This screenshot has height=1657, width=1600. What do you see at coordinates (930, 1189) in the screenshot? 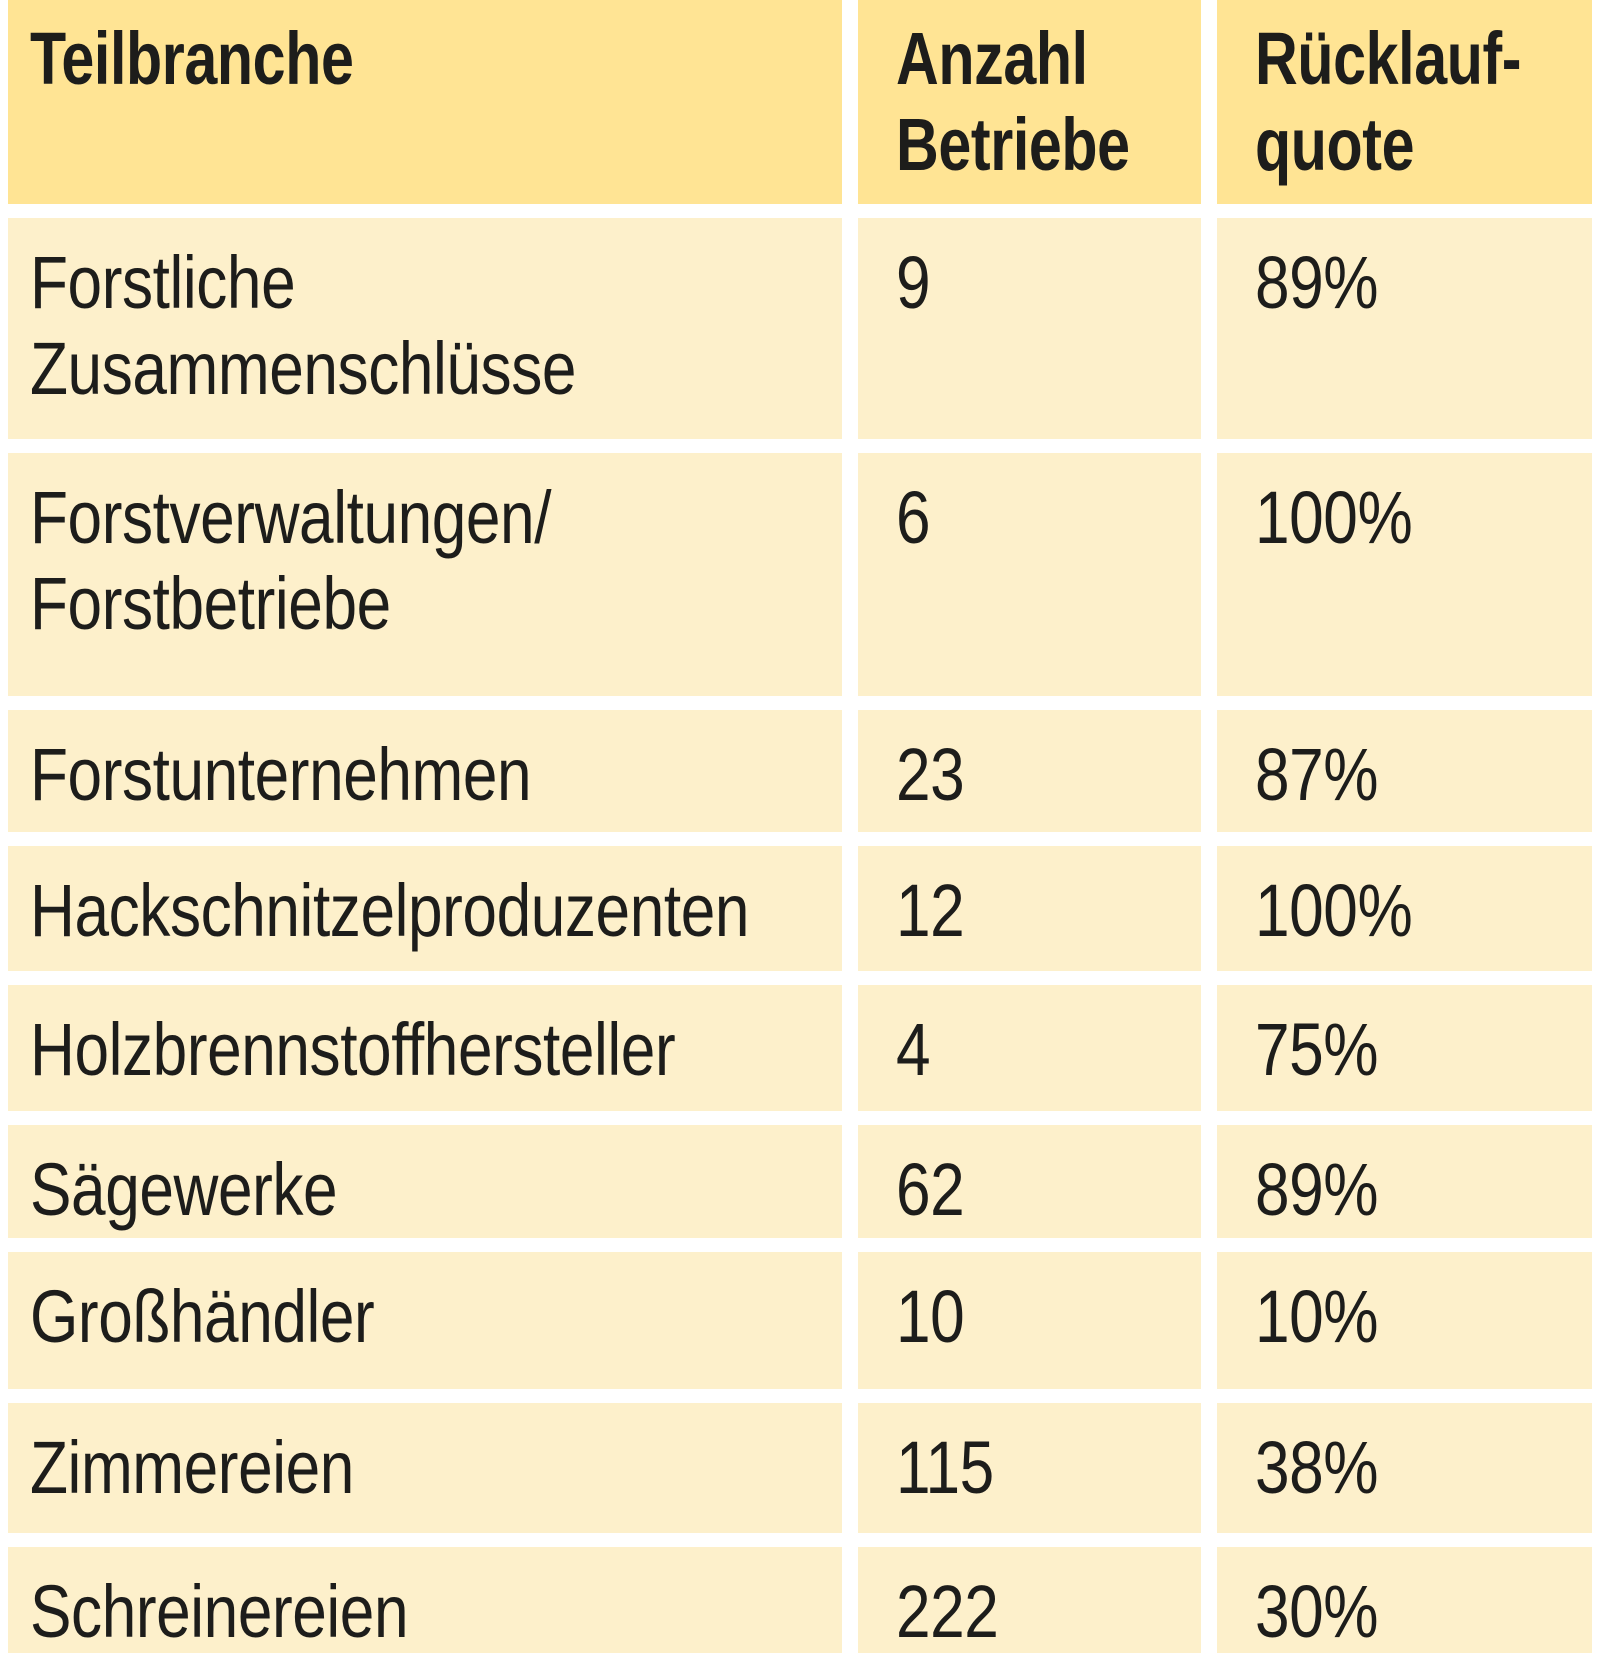
I see `cell-text: 62` at bounding box center [930, 1189].